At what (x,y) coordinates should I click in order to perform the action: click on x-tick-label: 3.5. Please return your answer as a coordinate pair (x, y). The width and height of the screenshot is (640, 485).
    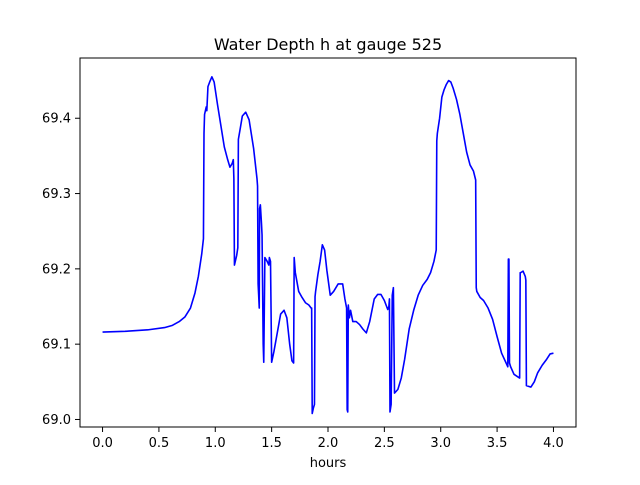
    Looking at the image, I should click on (497, 443).